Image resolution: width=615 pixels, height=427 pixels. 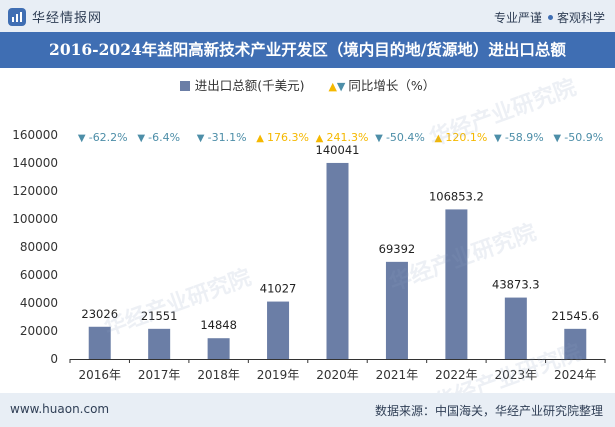 What do you see at coordinates (392, 85) in the screenshot?
I see `legend-line-label: 同比增长（%）` at bounding box center [392, 85].